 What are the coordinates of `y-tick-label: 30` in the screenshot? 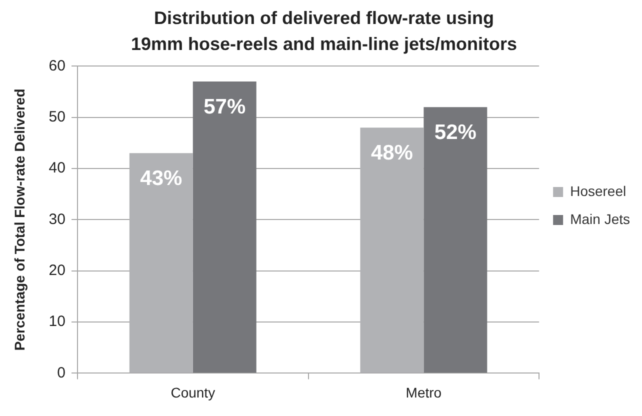 It's located at (57, 219).